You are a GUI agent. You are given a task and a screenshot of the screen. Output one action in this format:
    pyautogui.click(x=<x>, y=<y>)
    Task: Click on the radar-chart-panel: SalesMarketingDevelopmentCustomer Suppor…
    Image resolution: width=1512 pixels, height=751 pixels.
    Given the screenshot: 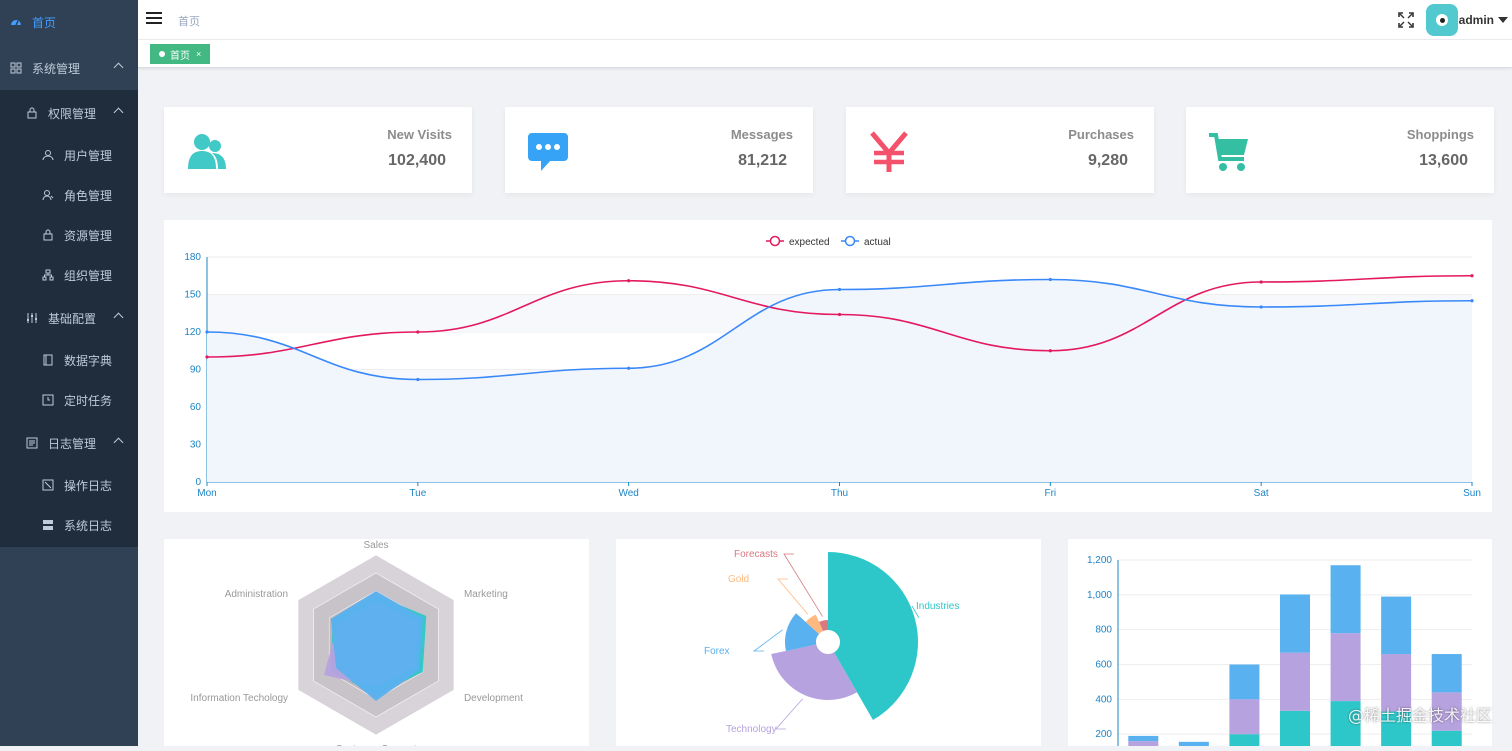 What is the action you would take?
    pyautogui.click(x=376, y=642)
    